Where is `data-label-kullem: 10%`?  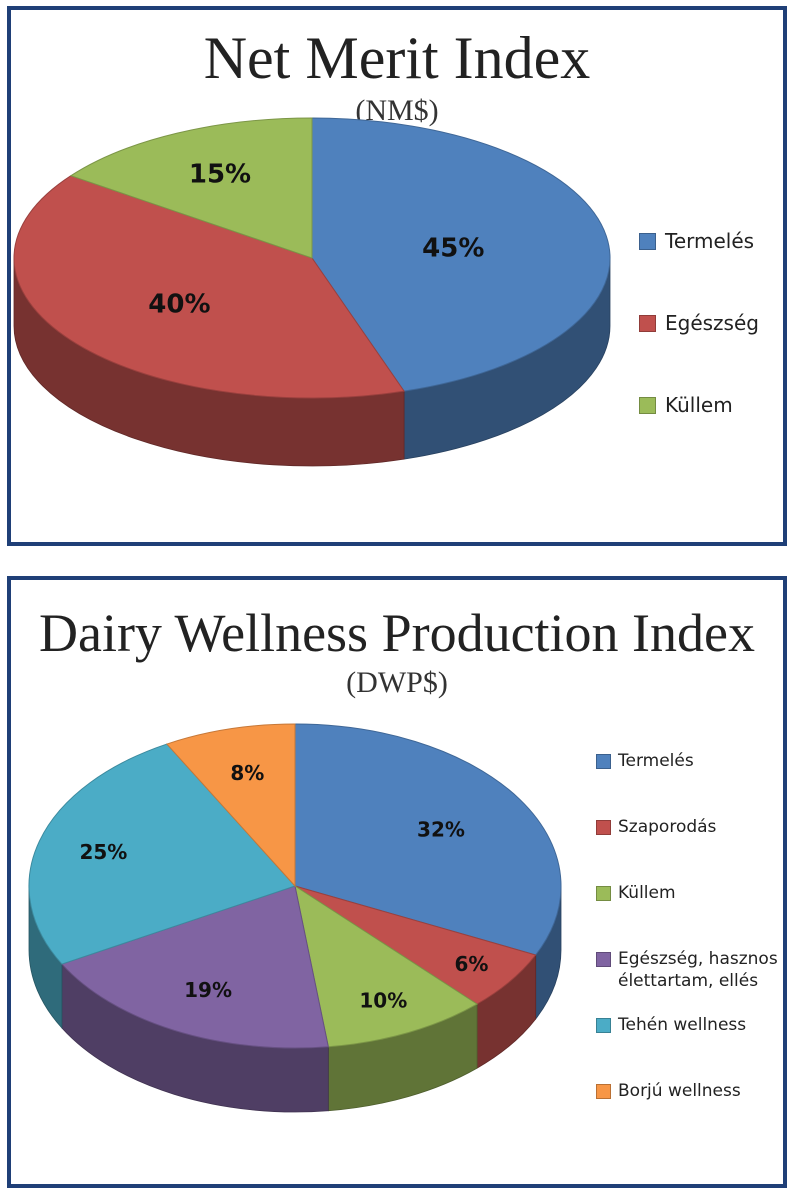 data-label-kullem: 10% is located at coordinates (383, 1000).